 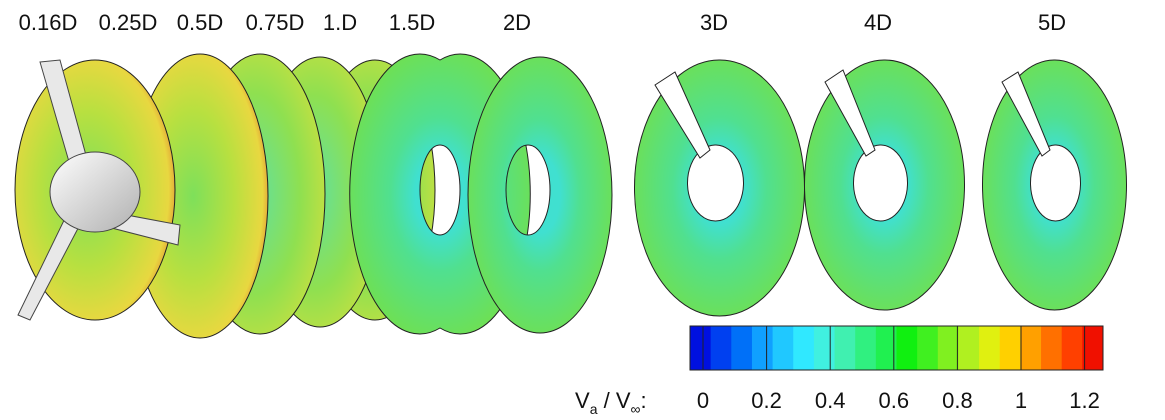 I want to click on colorbar-tick-label: 0.4, so click(x=830, y=400).